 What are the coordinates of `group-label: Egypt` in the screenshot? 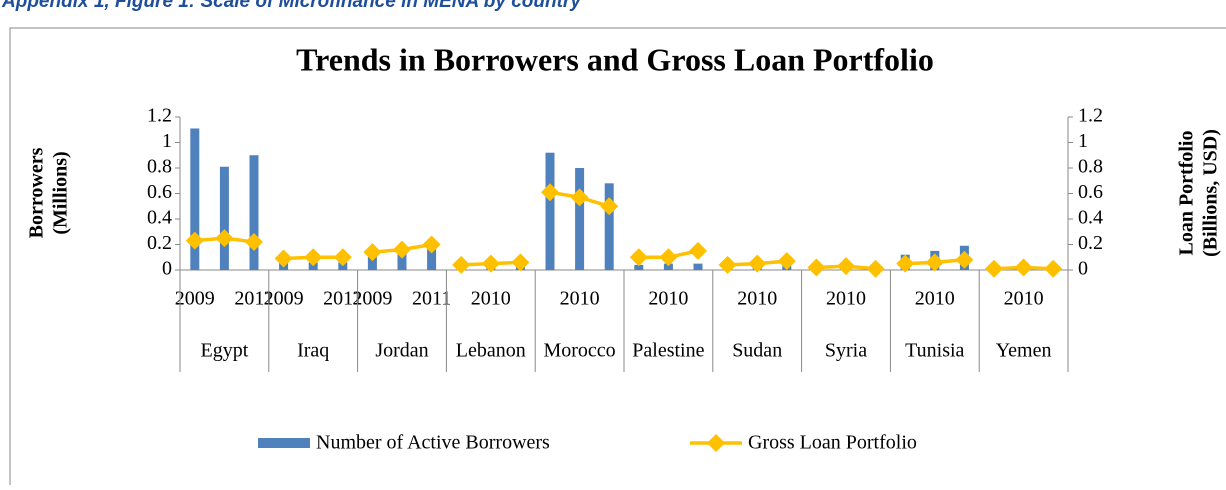 It's located at (225, 351).